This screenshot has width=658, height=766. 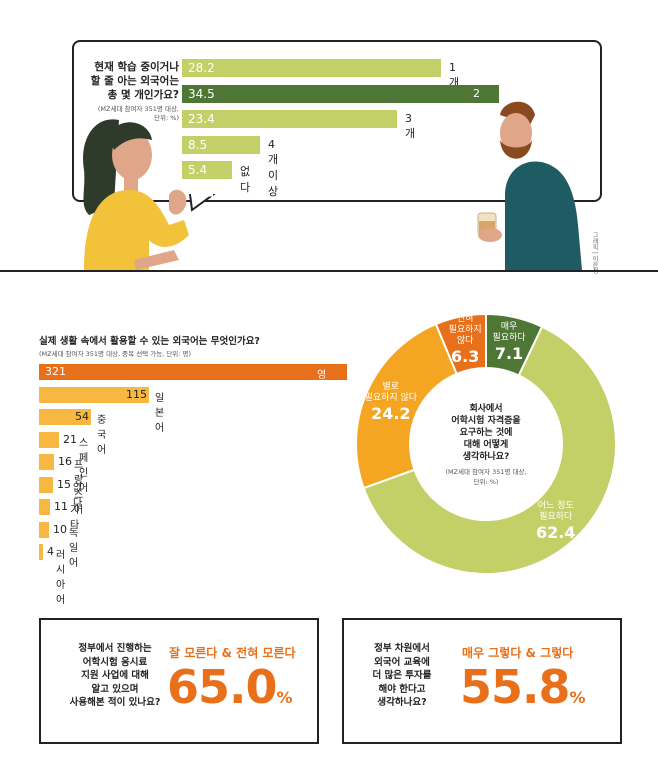 What do you see at coordinates (311, 68) in the screenshot?
I see `chart1-bar: 28.2` at bounding box center [311, 68].